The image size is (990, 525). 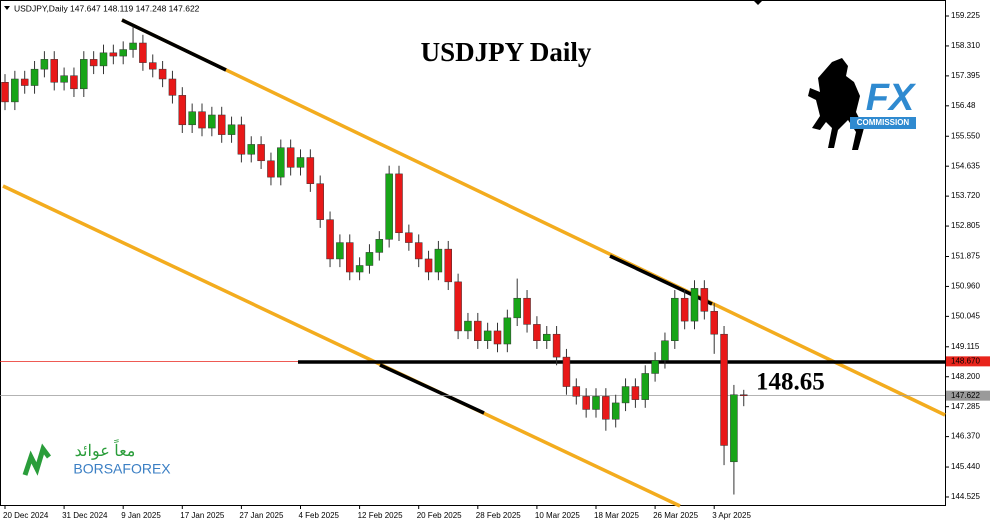 I want to click on y-tick-label: 155.550, so click(x=965, y=135).